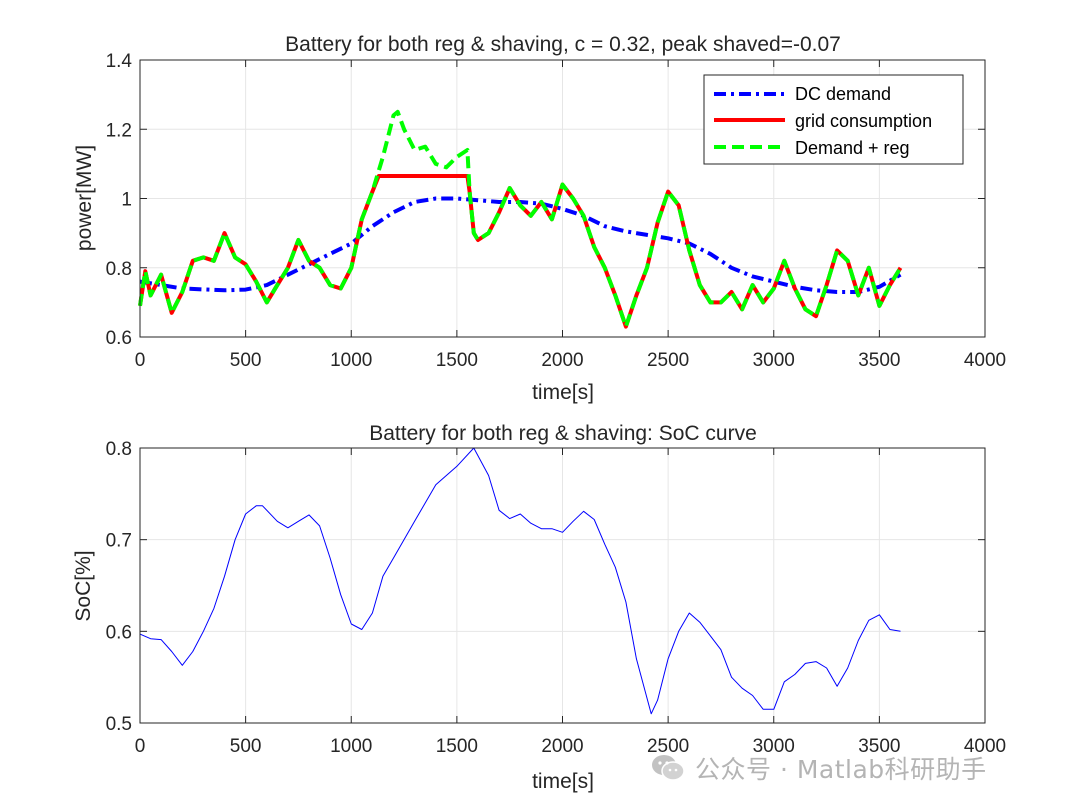 Image resolution: width=1080 pixels, height=807 pixels. I want to click on soc-y-tick-label: 0.6, so click(119, 632).